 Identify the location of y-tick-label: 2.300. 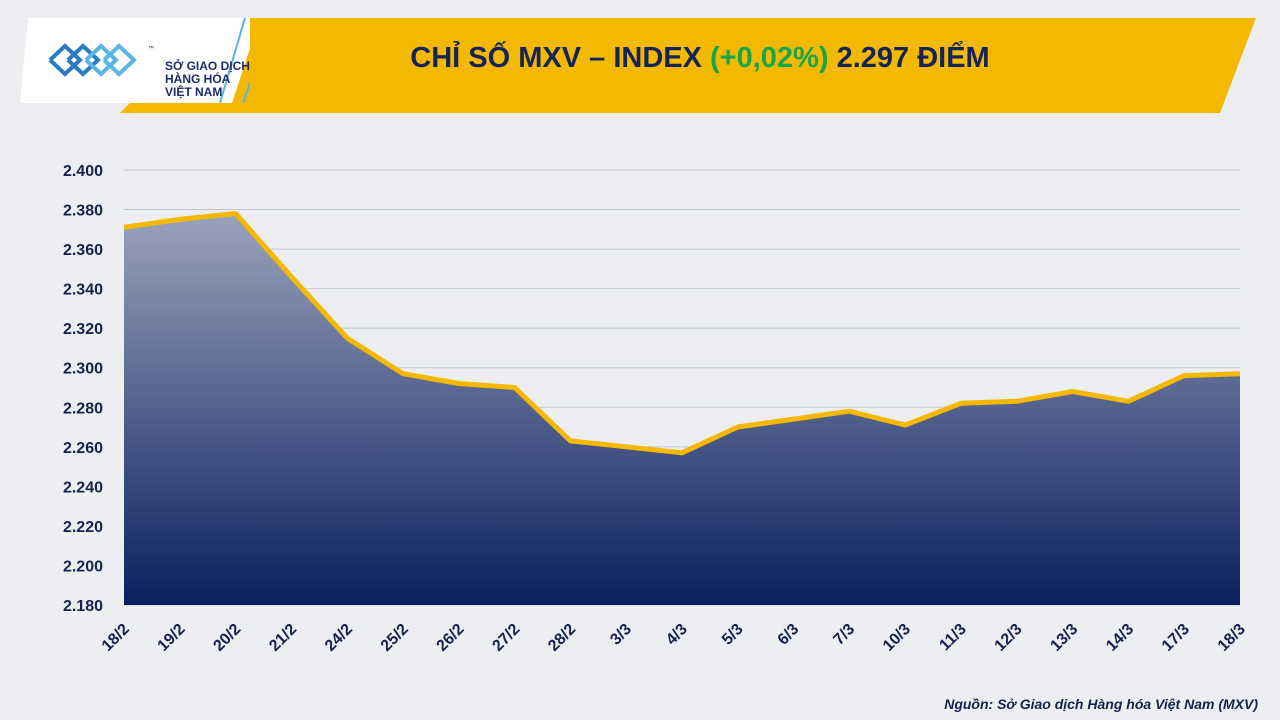
(83, 369).